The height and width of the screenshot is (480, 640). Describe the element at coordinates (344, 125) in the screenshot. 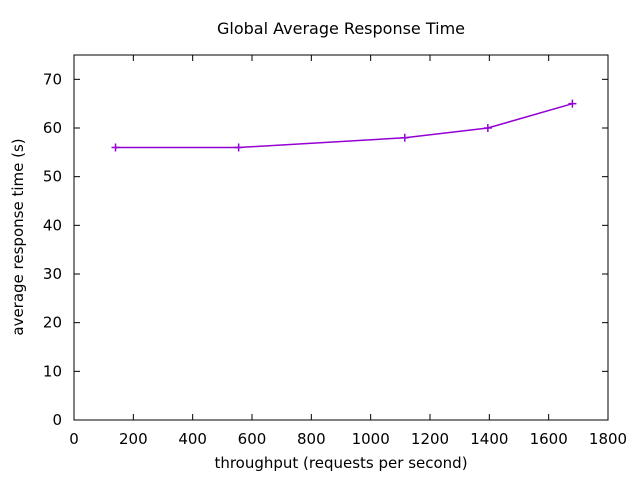

I see `data-line` at that location.